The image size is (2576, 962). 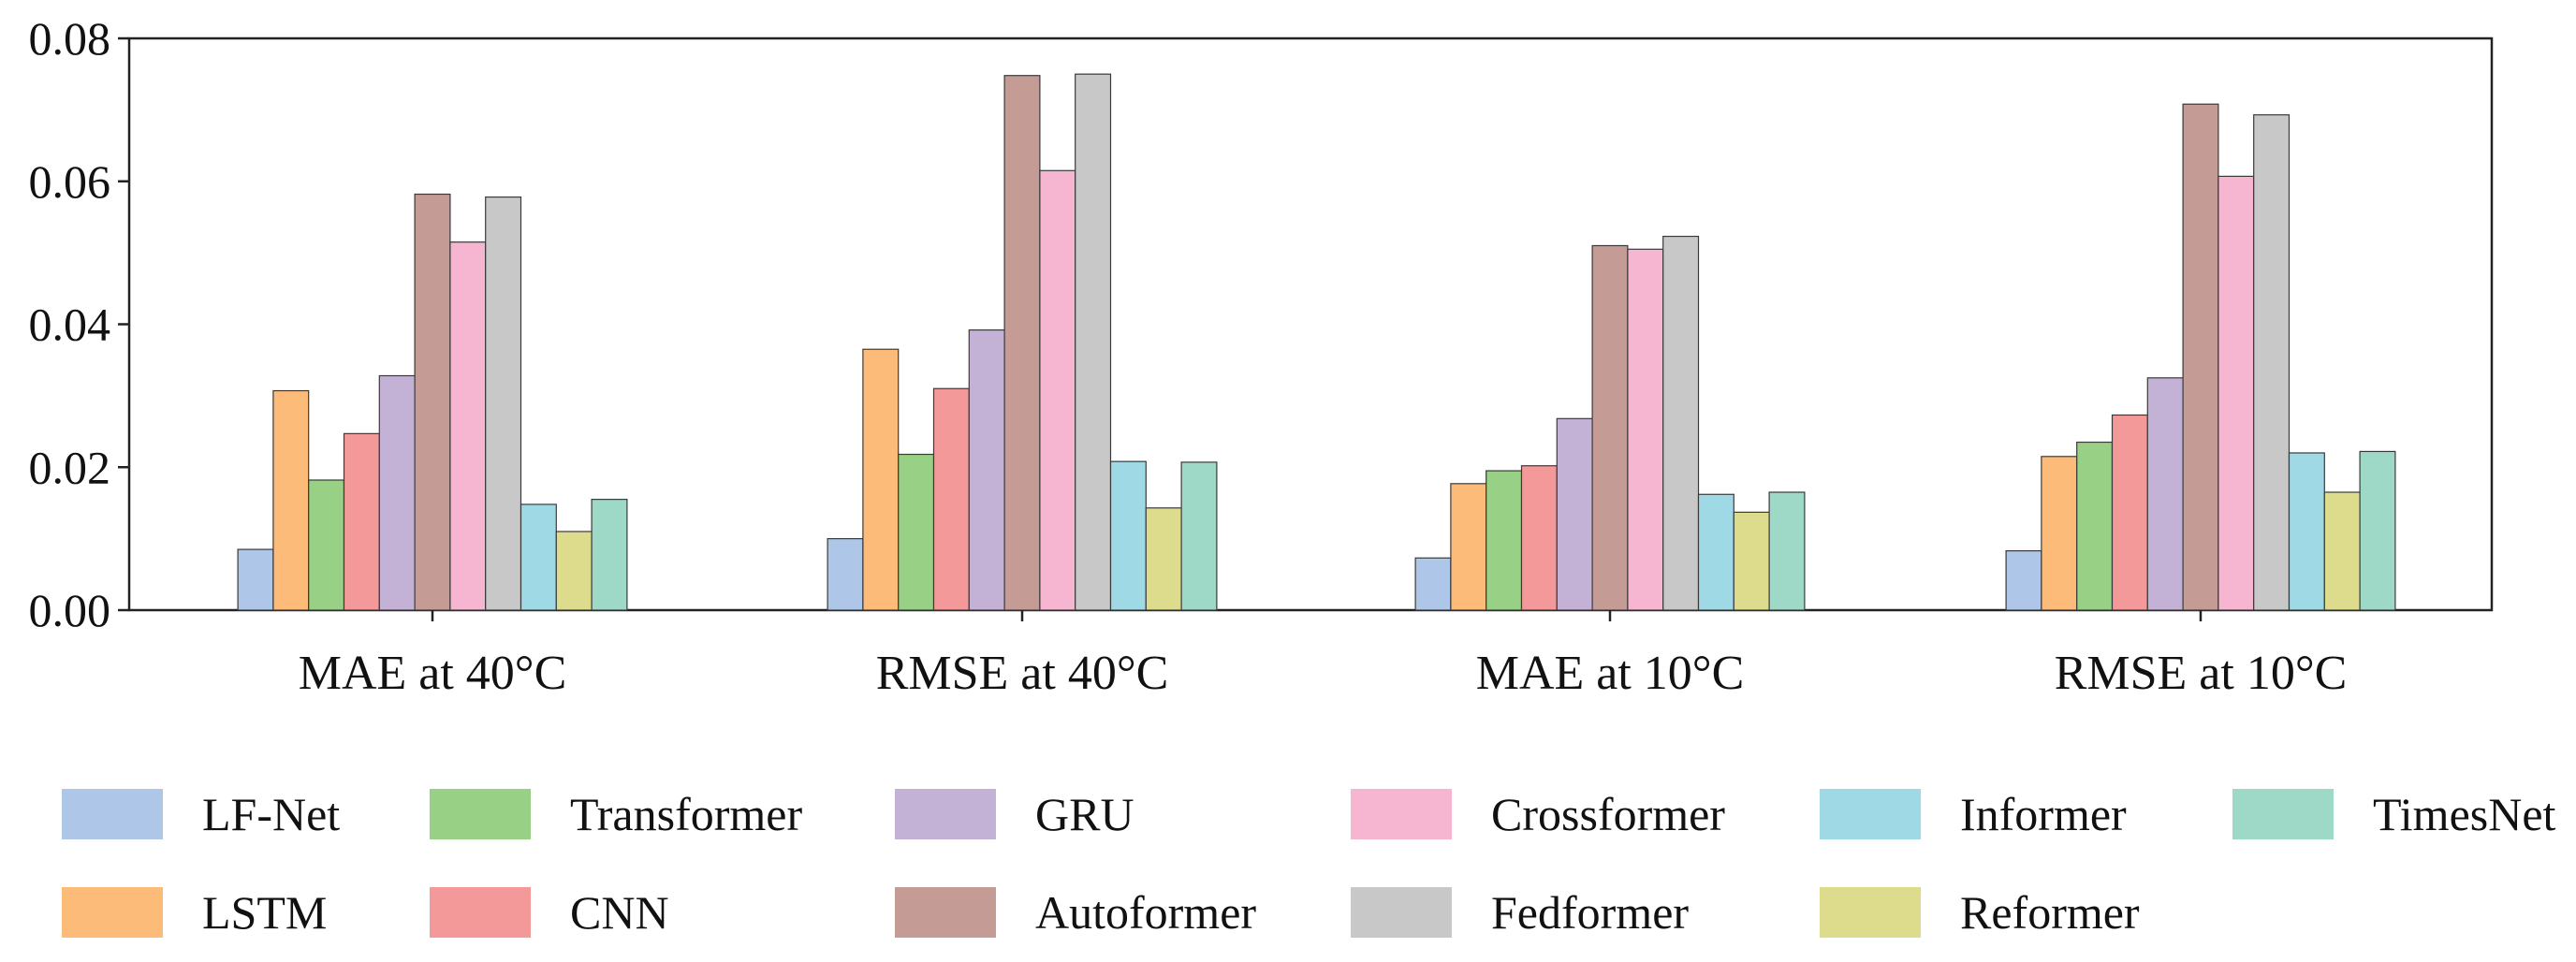 I want to click on legend-label-lf-net: LF-Net, so click(x=271, y=814).